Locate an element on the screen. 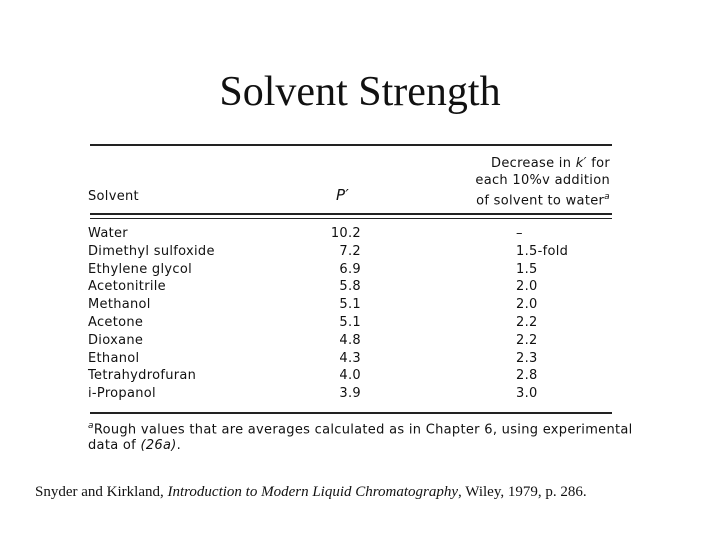 This screenshot has height=540, width=720. solvent-name: Ethylene glycol is located at coordinates (140, 269).